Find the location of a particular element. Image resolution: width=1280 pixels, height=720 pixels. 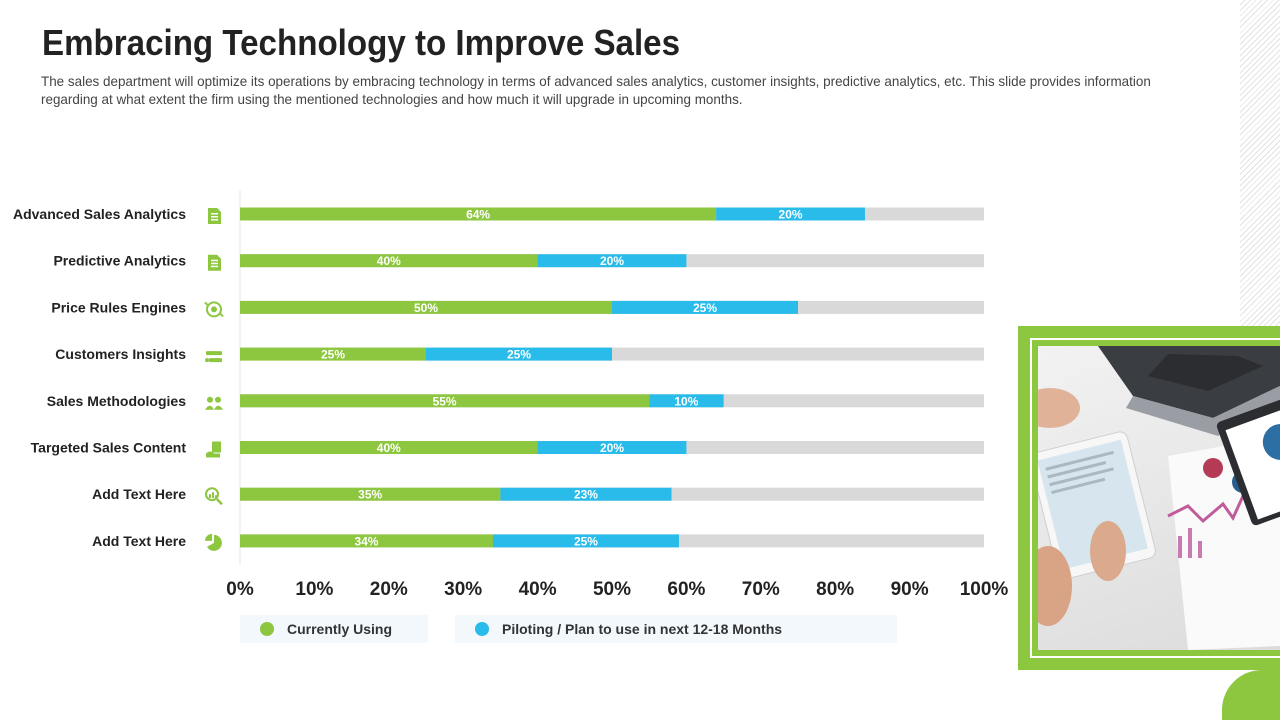

legend-dot-current is located at coordinates (267, 629).